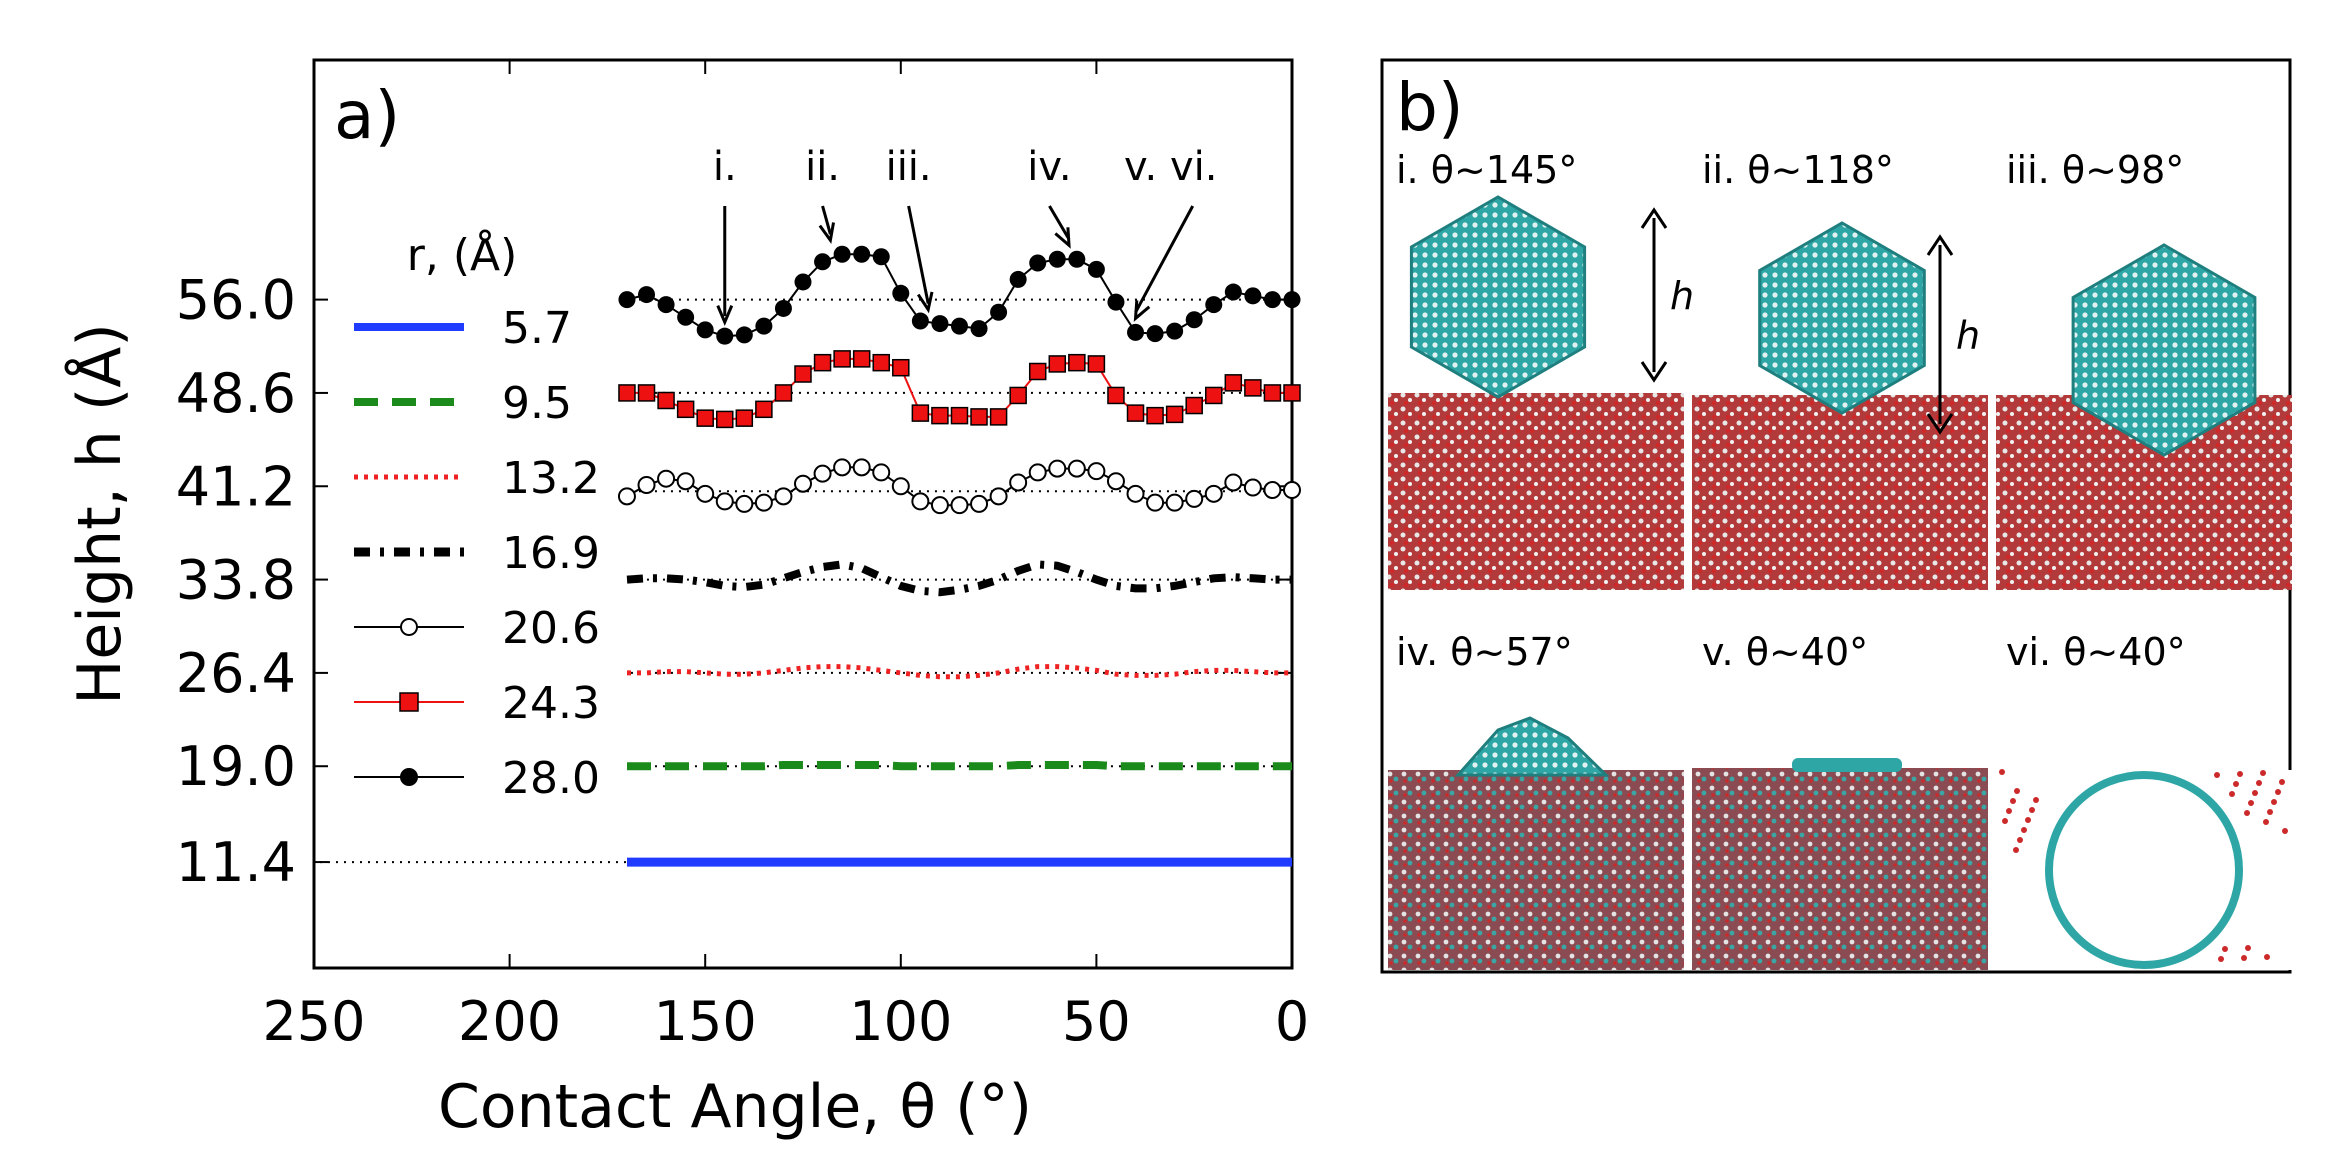  What do you see at coordinates (725, 167) in the screenshot?
I see `arrow-label: i.` at bounding box center [725, 167].